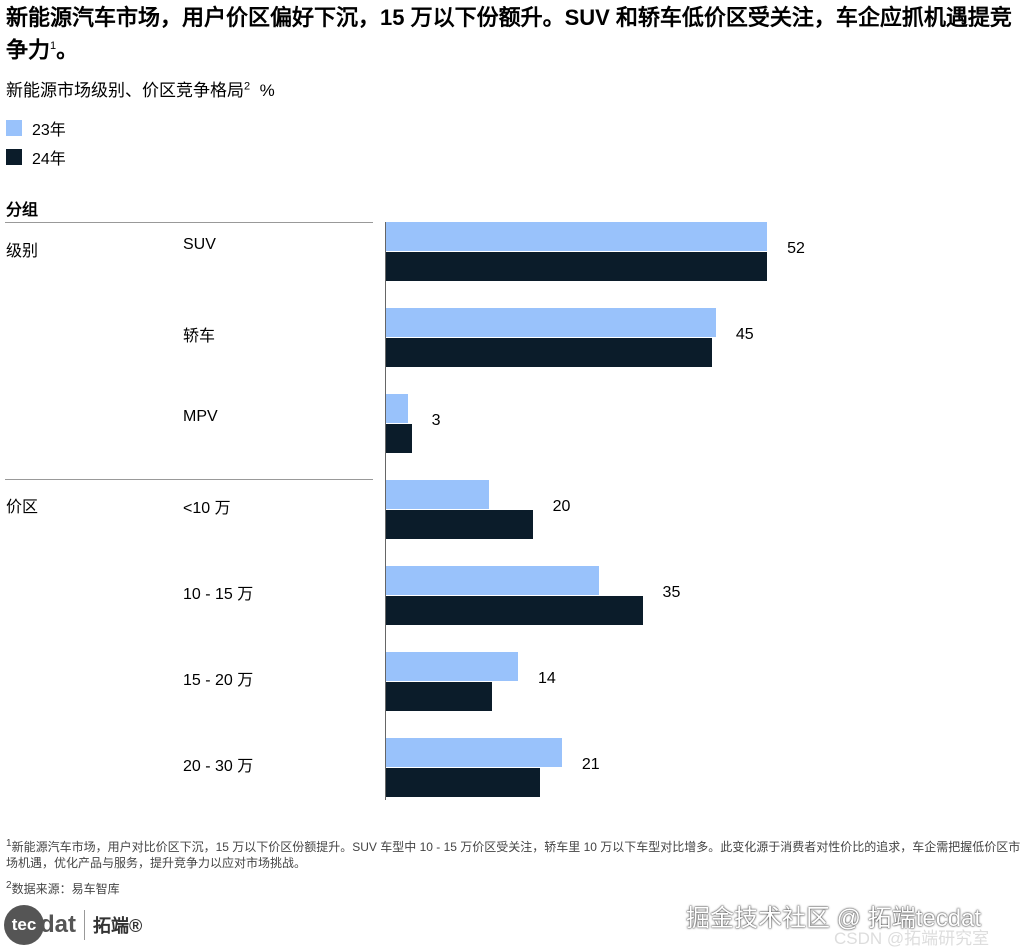 This screenshot has height=951, width=1024. Describe the element at coordinates (199, 244) in the screenshot. I see `category-label: SUV` at that location.